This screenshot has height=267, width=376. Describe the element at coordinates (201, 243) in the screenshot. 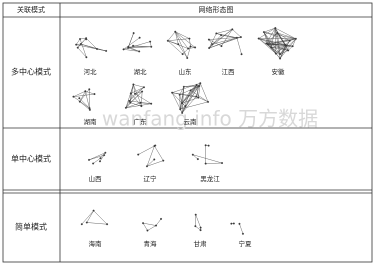

I see `diagram-label: 甘肃` at that location.